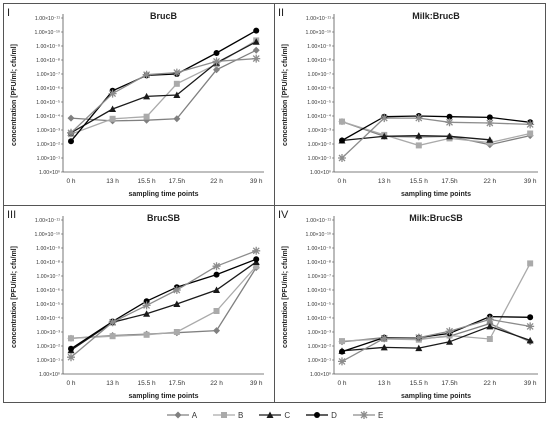 This screenshot has width=550, height=430. I want to click on legend-label: C, so click(287, 415).